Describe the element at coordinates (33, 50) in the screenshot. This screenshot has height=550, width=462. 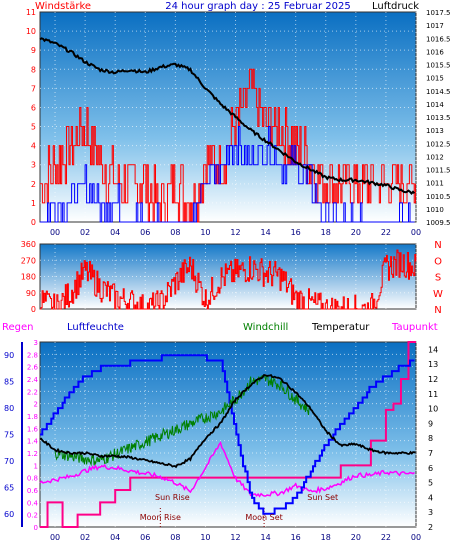
I see `y-left-tick-label: 9` at that location.